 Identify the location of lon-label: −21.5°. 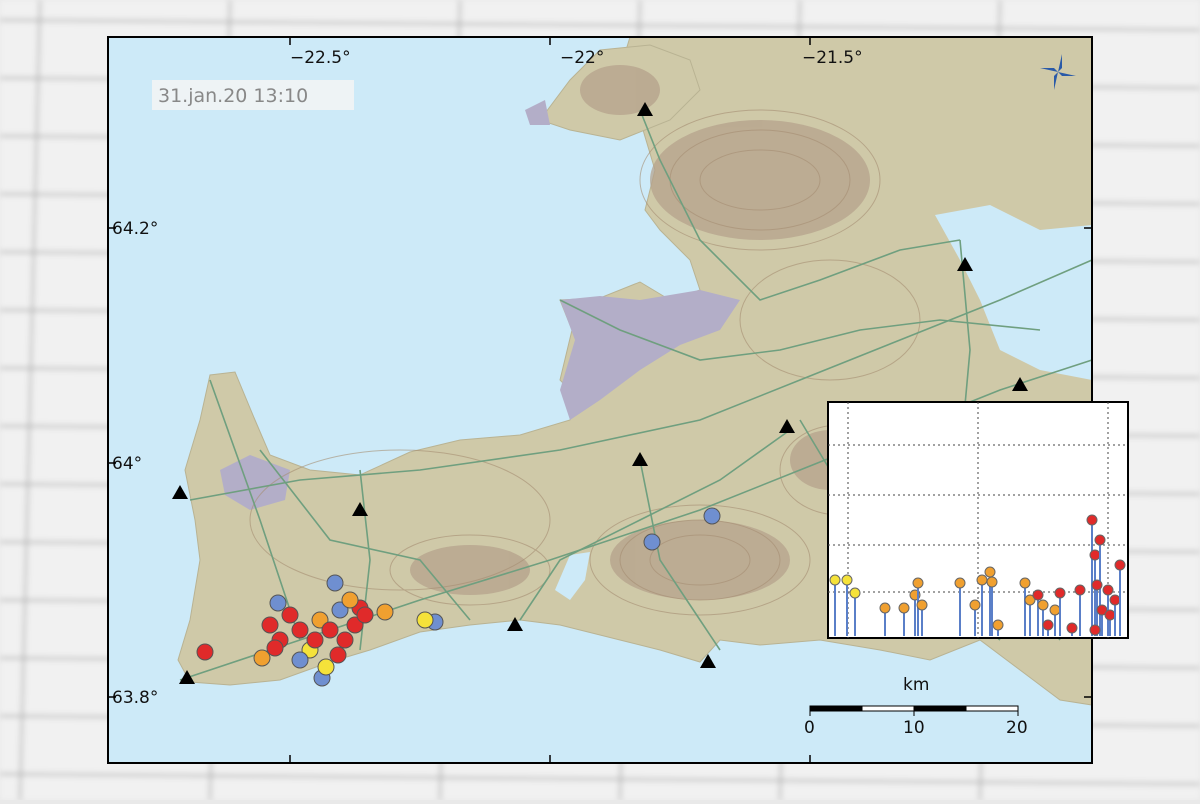
(832, 58).